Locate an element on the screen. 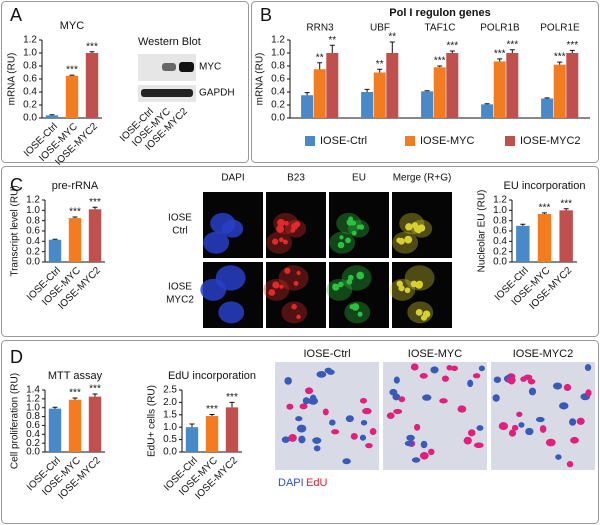  y-tick-label: 0.8 is located at coordinates (500, 220).